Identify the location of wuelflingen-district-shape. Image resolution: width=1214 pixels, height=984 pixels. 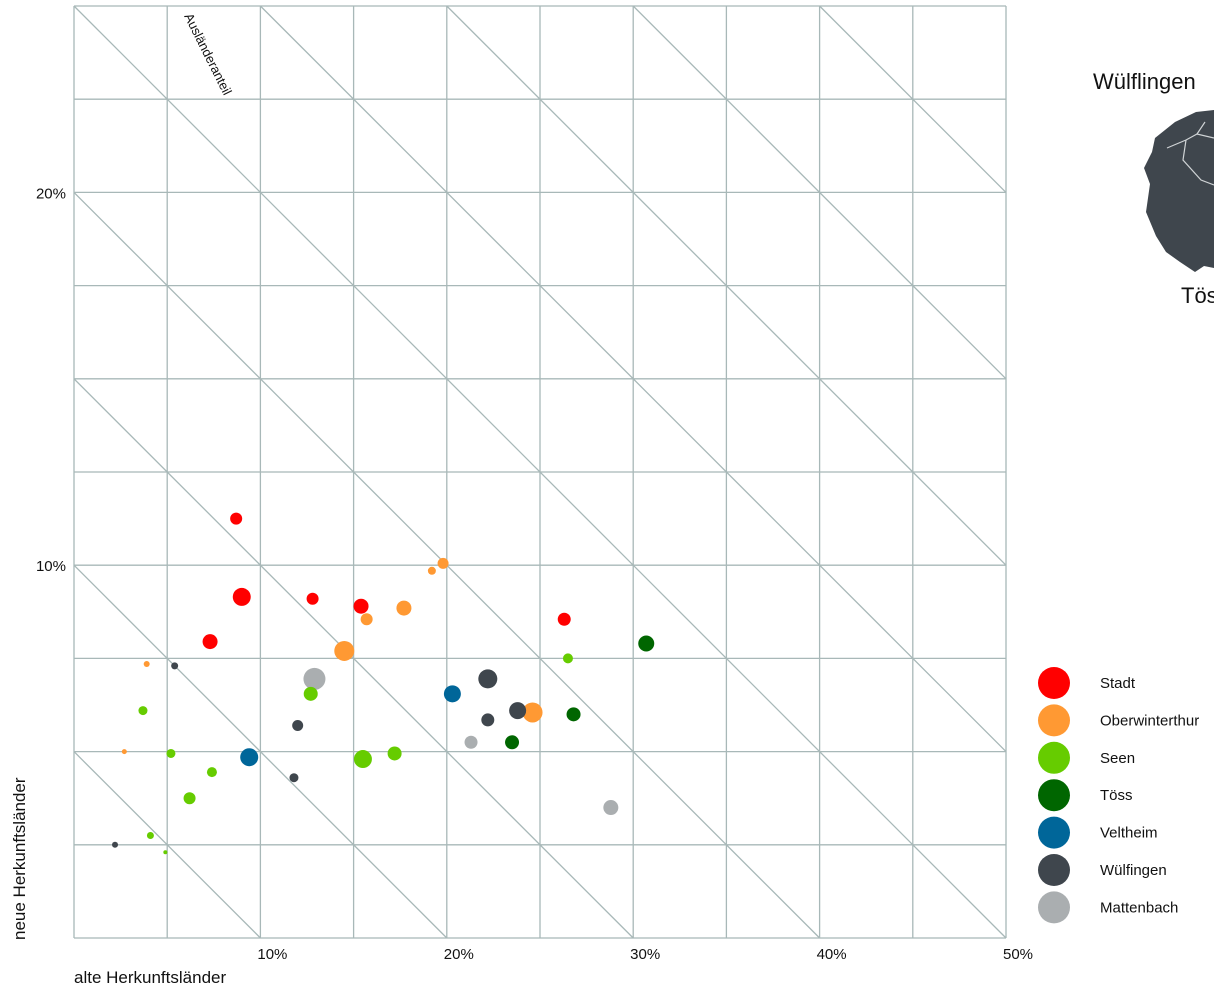
(1179, 191).